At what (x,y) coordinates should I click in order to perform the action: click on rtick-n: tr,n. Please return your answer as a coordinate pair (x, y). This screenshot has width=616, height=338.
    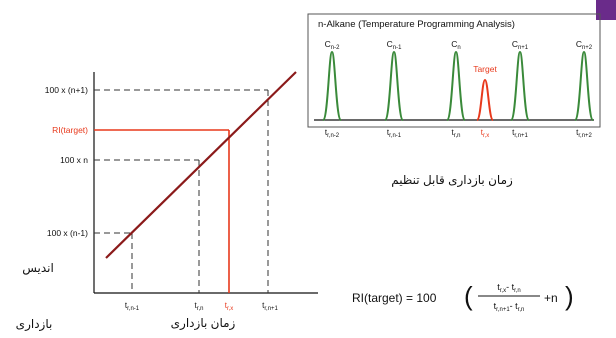
    Looking at the image, I should click on (456, 133).